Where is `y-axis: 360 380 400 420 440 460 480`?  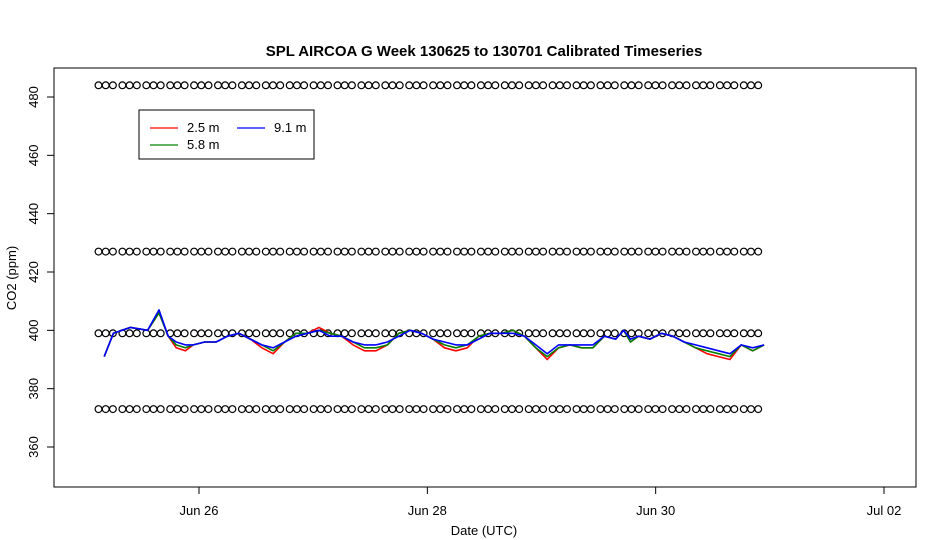 y-axis: 360 380 400 420 440 460 480 is located at coordinates (40, 272).